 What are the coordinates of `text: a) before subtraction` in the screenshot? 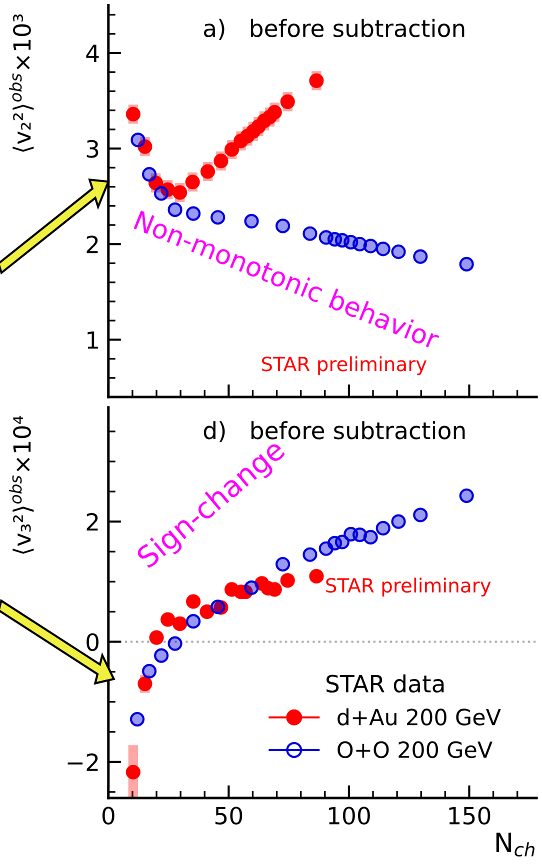 It's located at (334, 29).